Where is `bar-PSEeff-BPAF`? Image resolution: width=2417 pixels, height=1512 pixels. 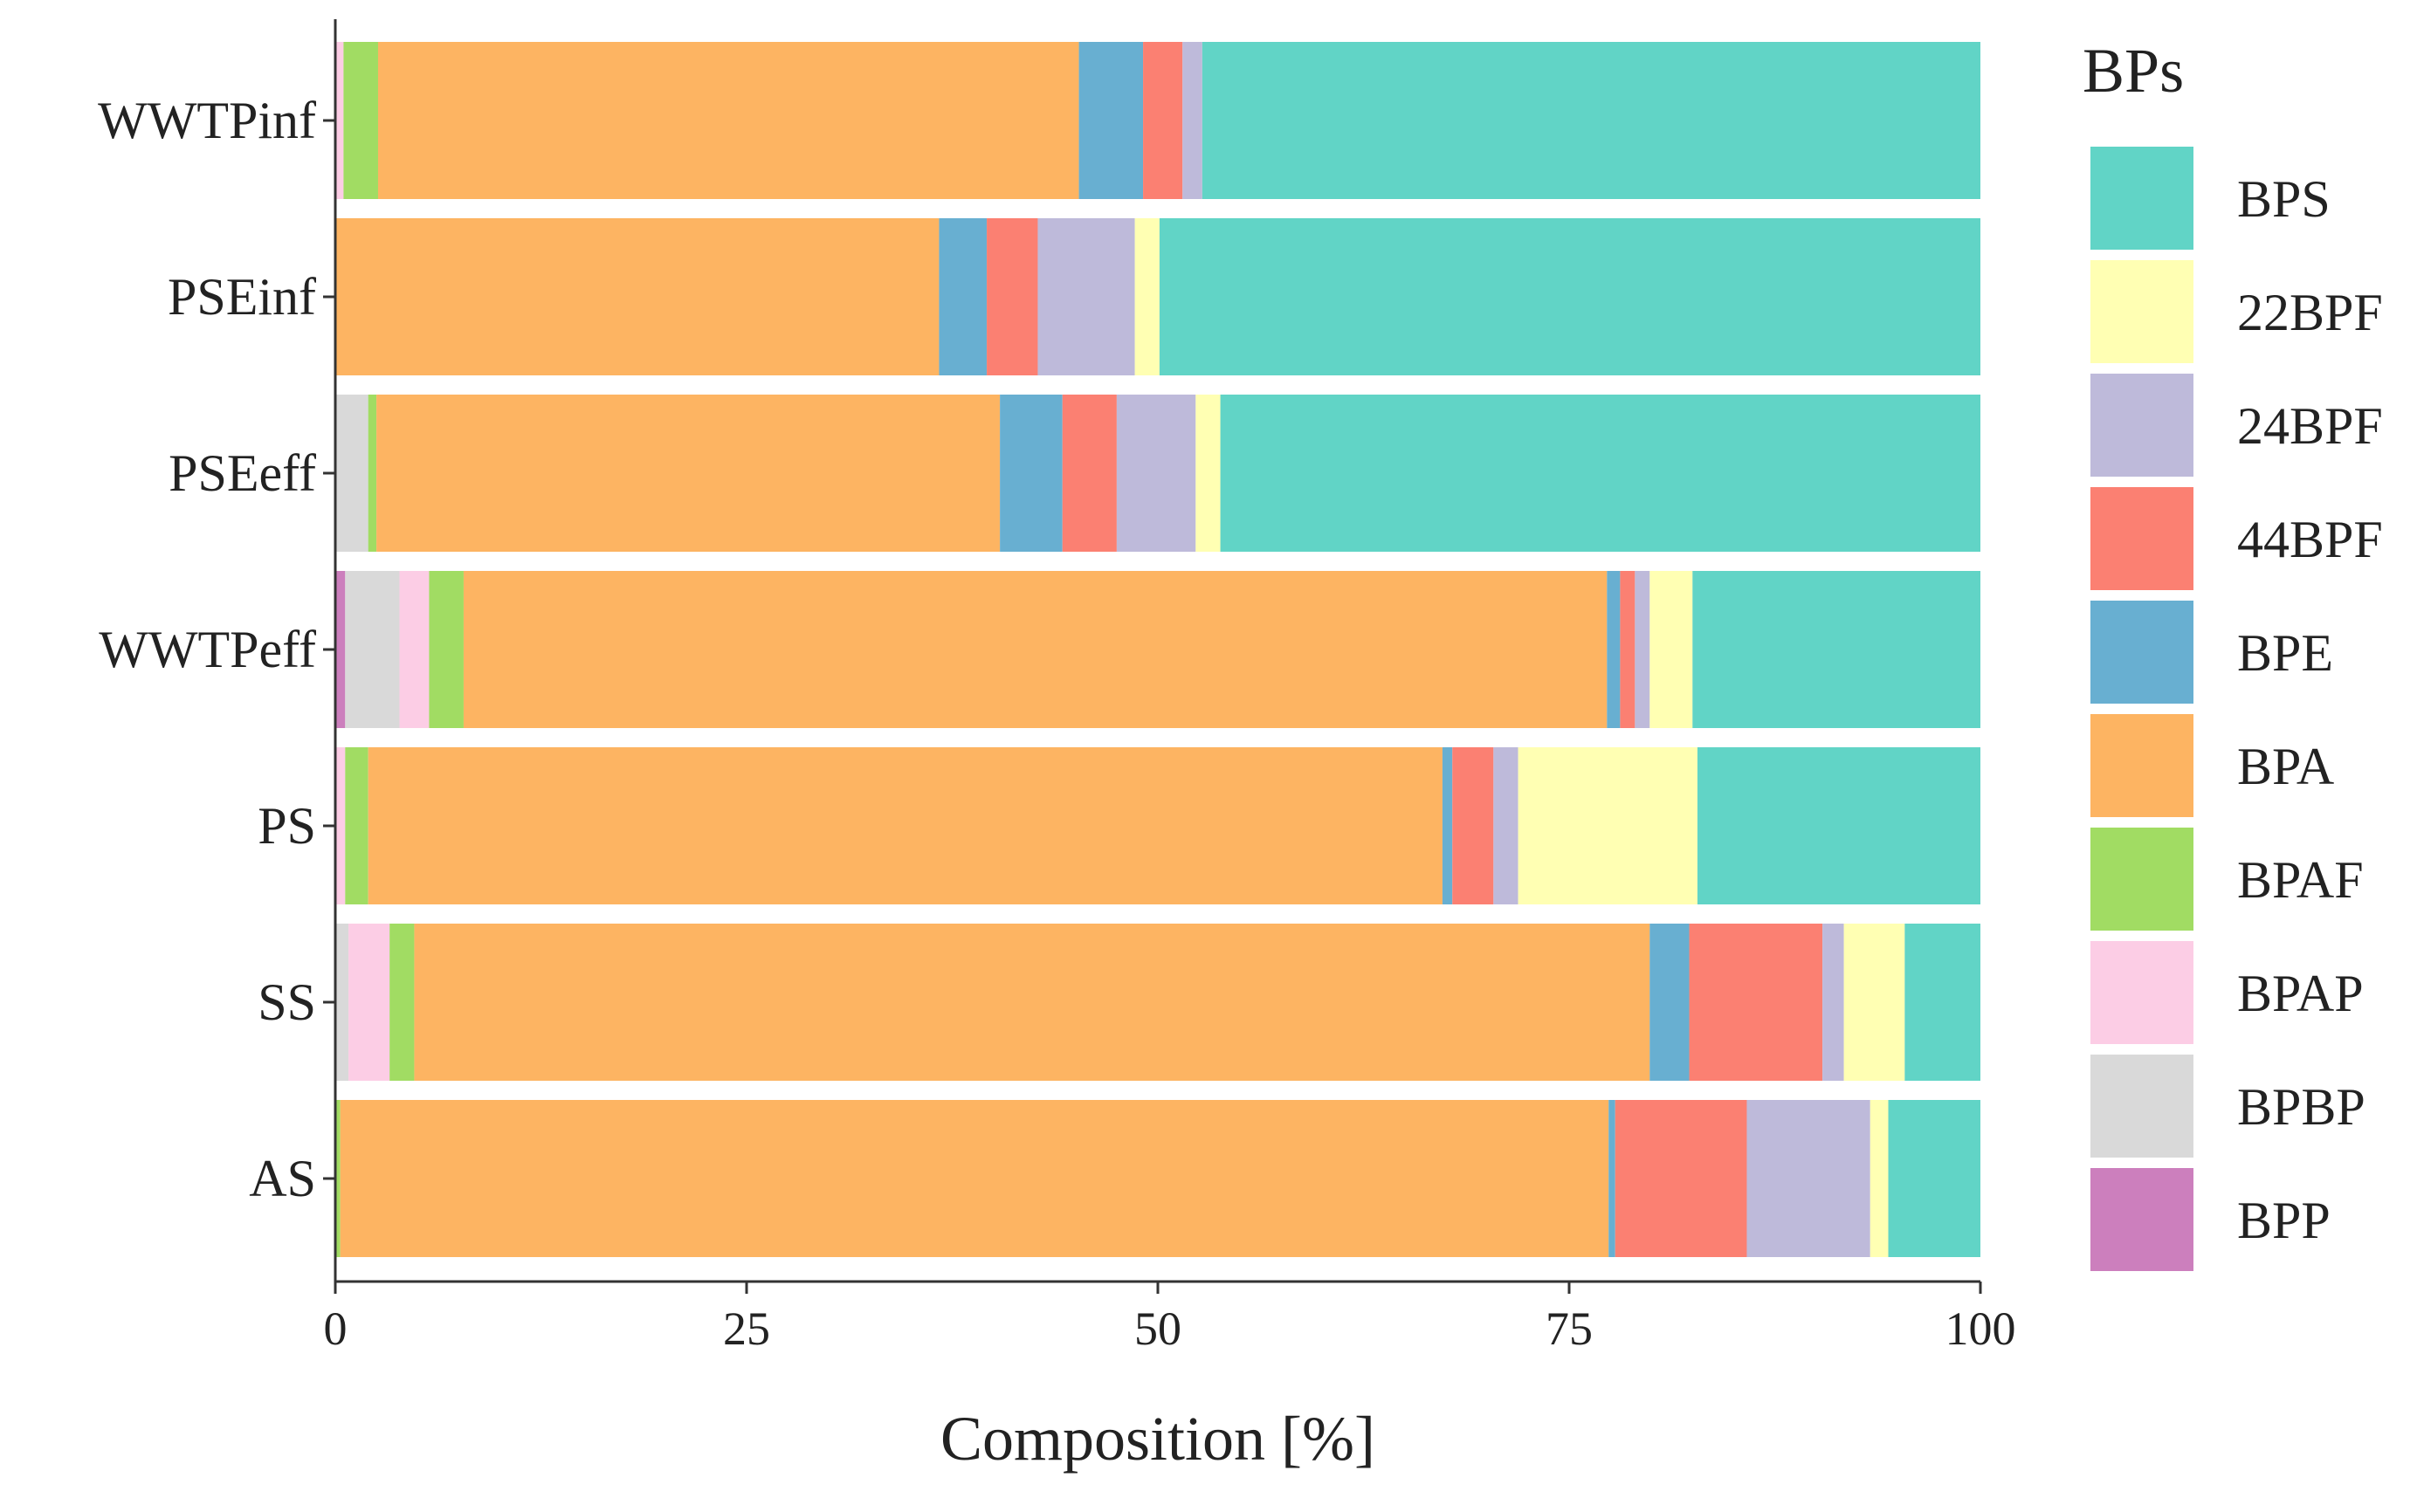
bar-PSEeff-BPAF is located at coordinates (372, 474).